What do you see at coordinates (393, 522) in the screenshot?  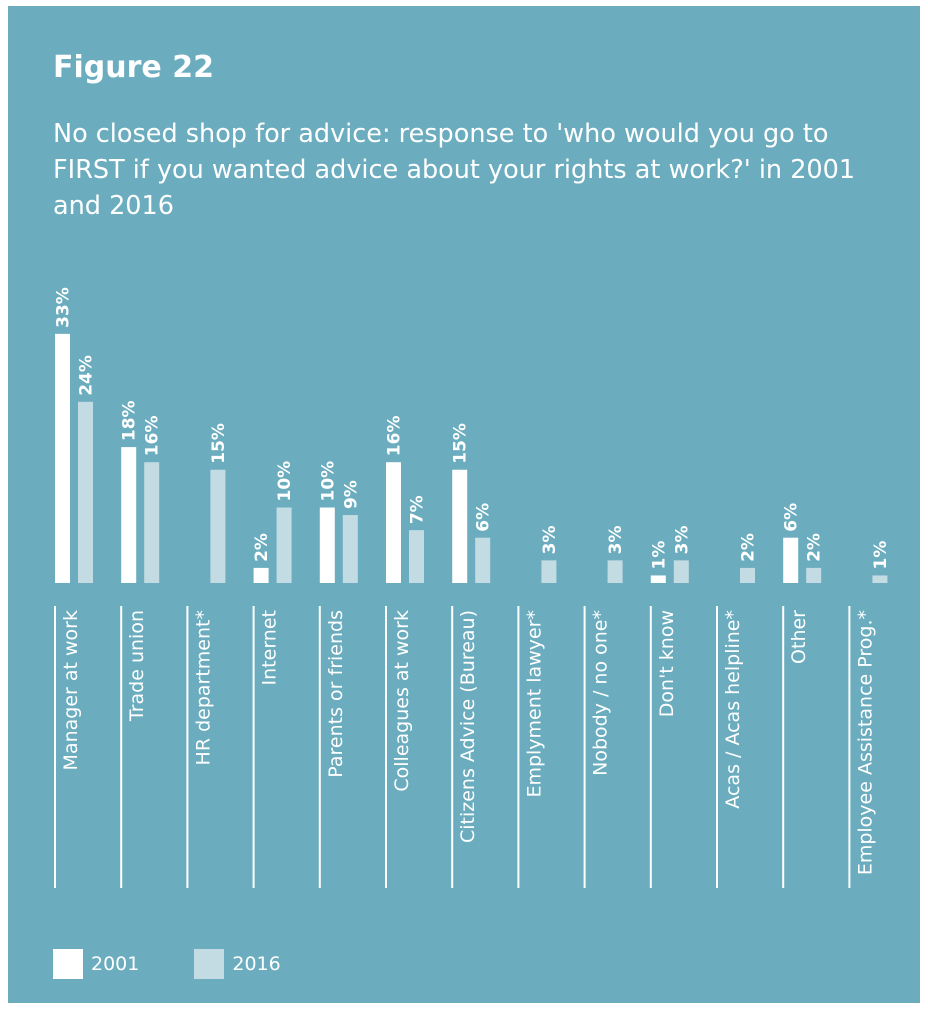 I see `bar-2001-colleagues-at-work` at bounding box center [393, 522].